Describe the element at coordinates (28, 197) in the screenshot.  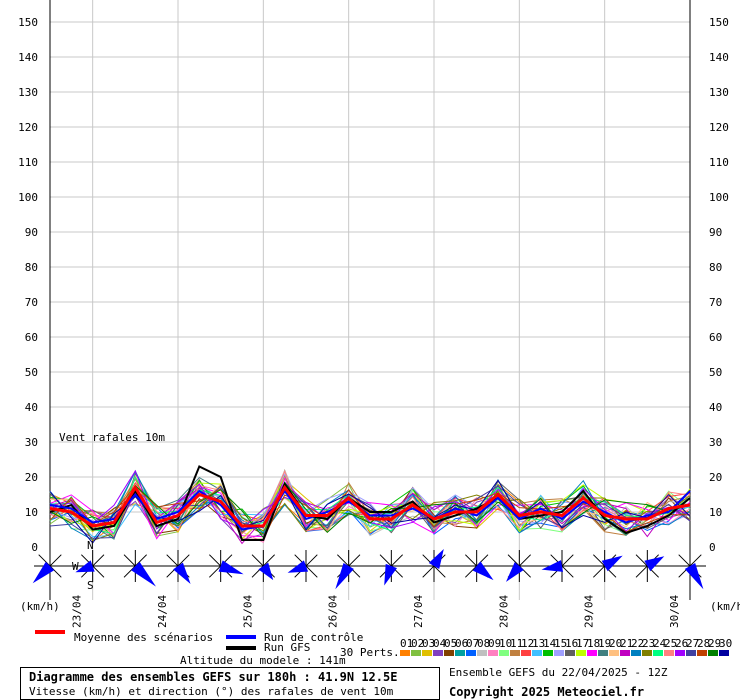
I see `y-tick-left: 100` at that location.